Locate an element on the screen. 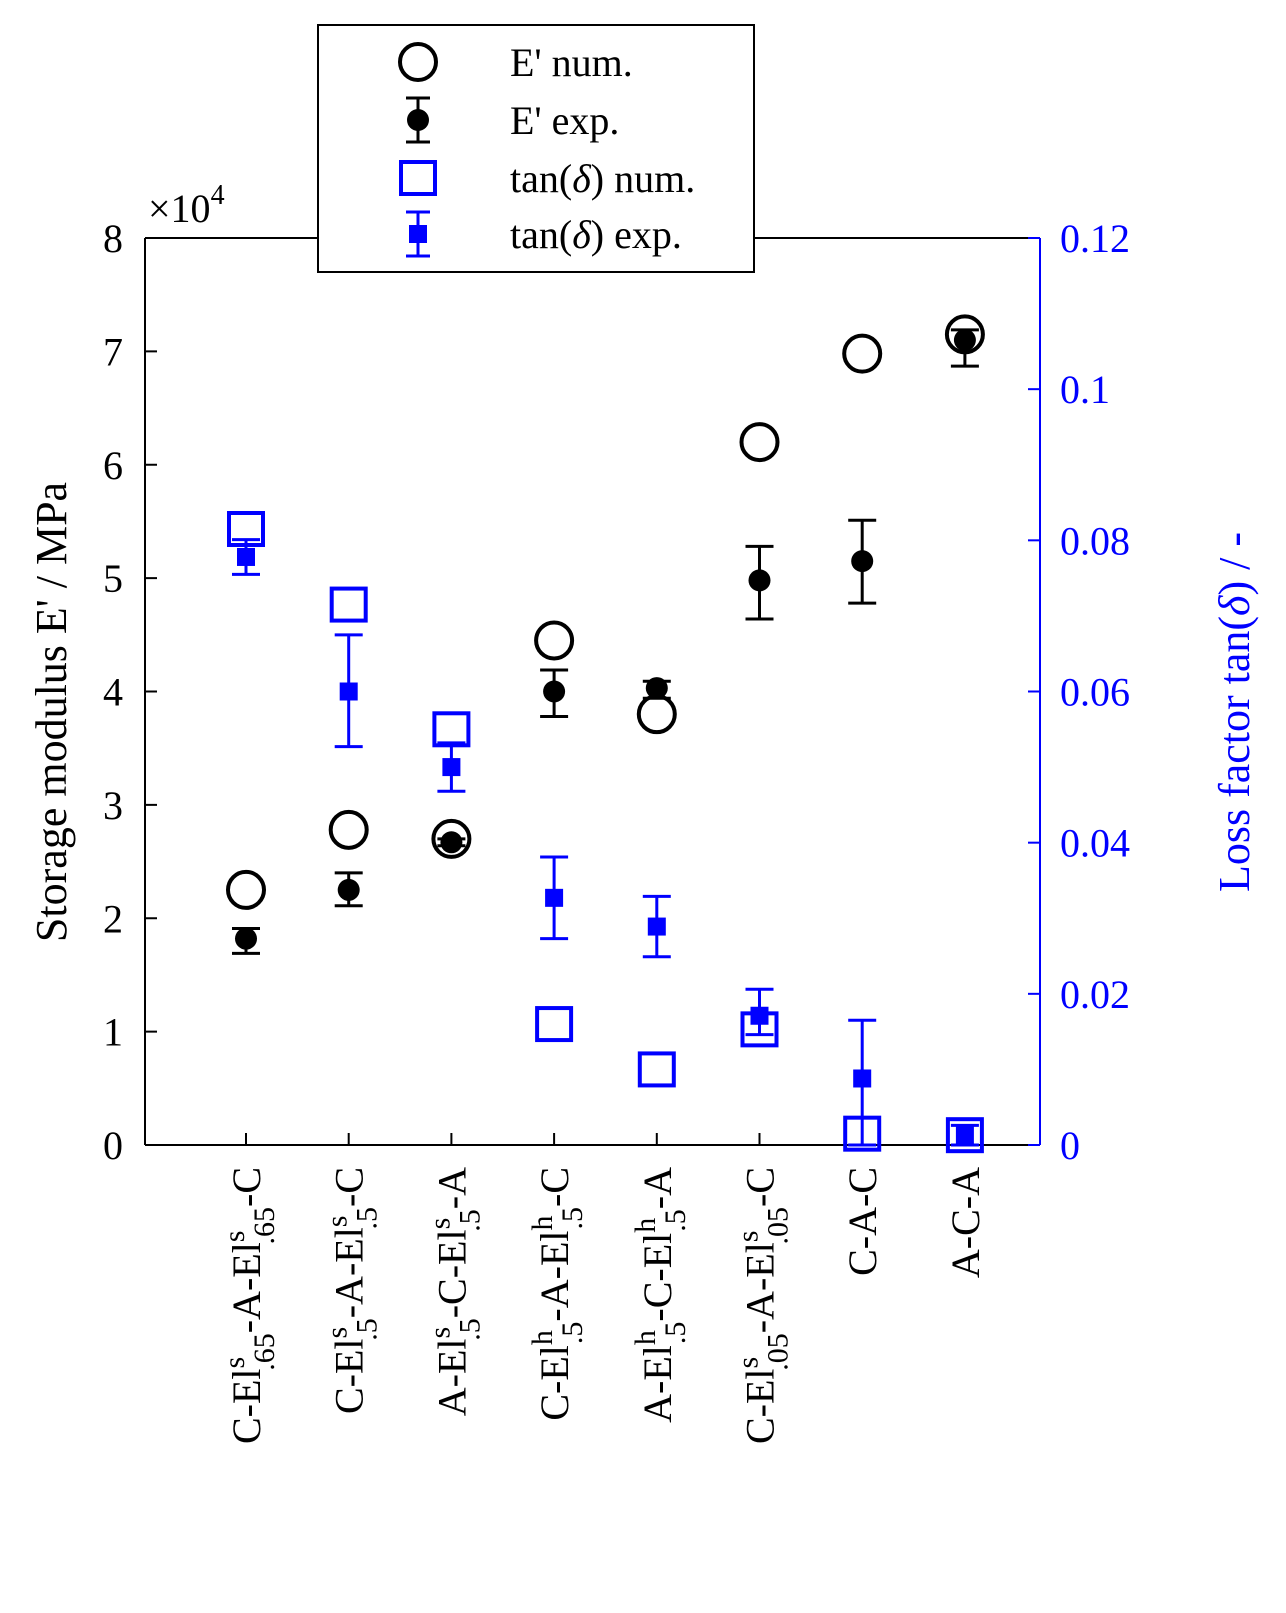 Image resolution: width=1286 pixels, height=1613 pixels. right-y-axis-ticks: 0 0.02 0.04 0.06 0.08 0.1 0.12 is located at coordinates (1079, 692).